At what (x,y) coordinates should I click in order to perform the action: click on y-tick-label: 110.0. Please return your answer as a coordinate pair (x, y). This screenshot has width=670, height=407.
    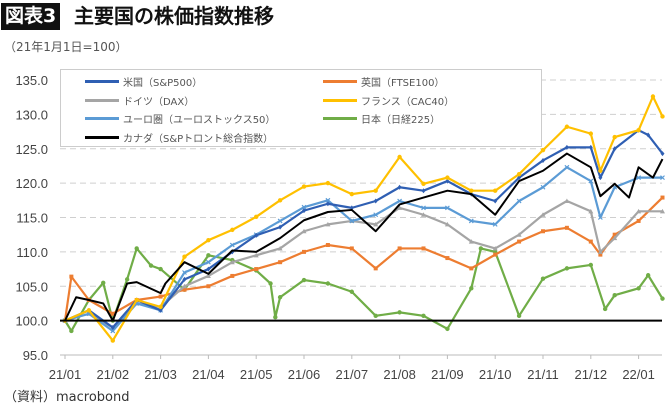
    Looking at the image, I should click on (32, 252).